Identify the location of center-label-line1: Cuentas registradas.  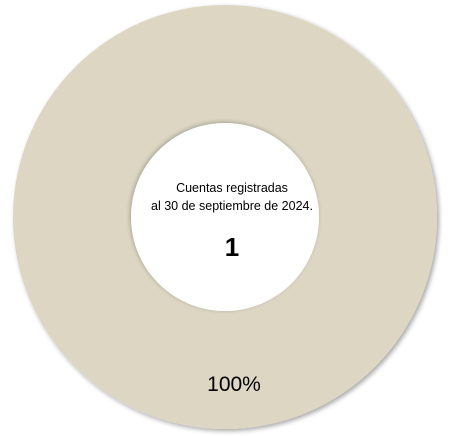
(232, 188).